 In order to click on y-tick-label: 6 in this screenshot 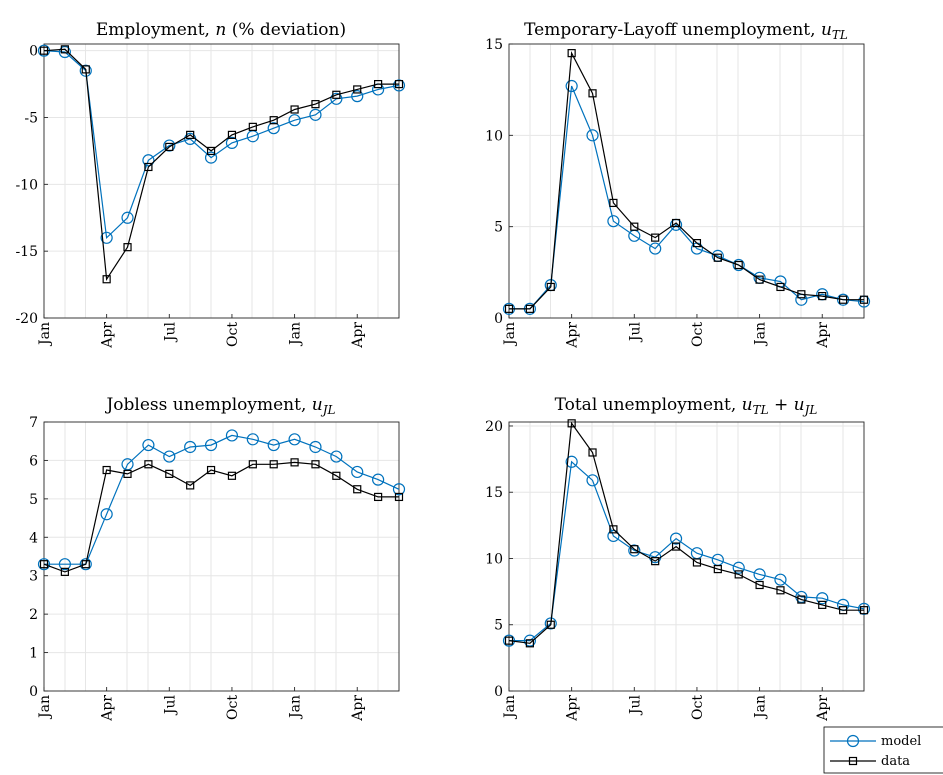, I will do `click(33, 461)`.